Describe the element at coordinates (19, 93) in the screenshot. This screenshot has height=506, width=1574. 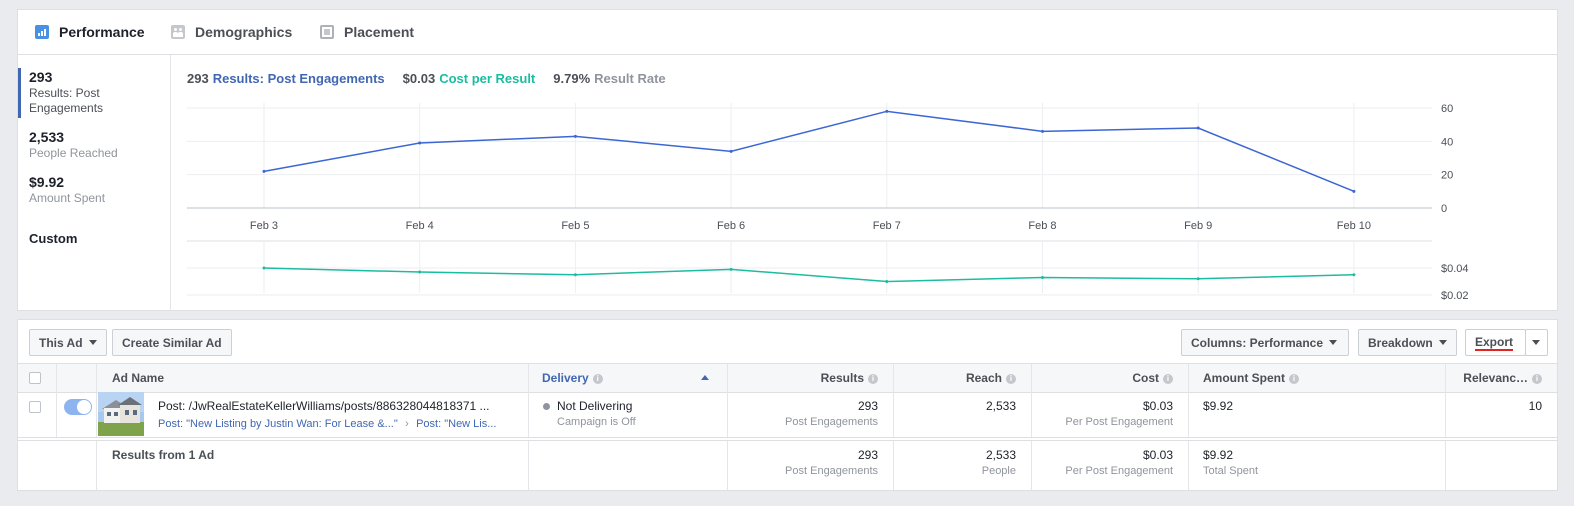
I see `selected-metric-indicator` at that location.